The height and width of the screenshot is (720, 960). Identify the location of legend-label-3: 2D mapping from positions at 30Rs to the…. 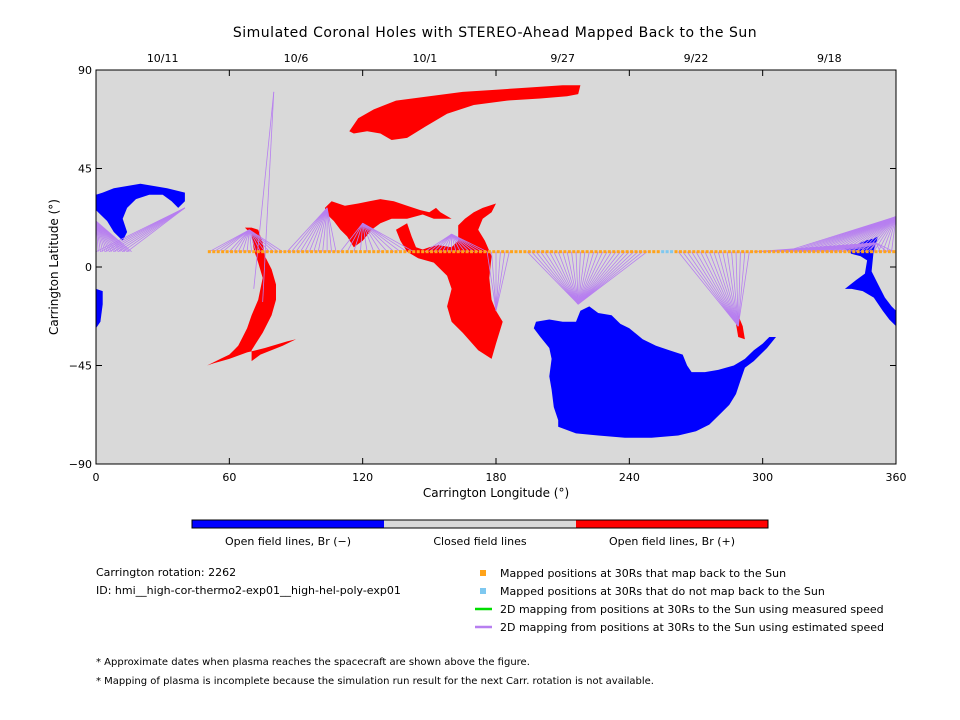
(692, 627).